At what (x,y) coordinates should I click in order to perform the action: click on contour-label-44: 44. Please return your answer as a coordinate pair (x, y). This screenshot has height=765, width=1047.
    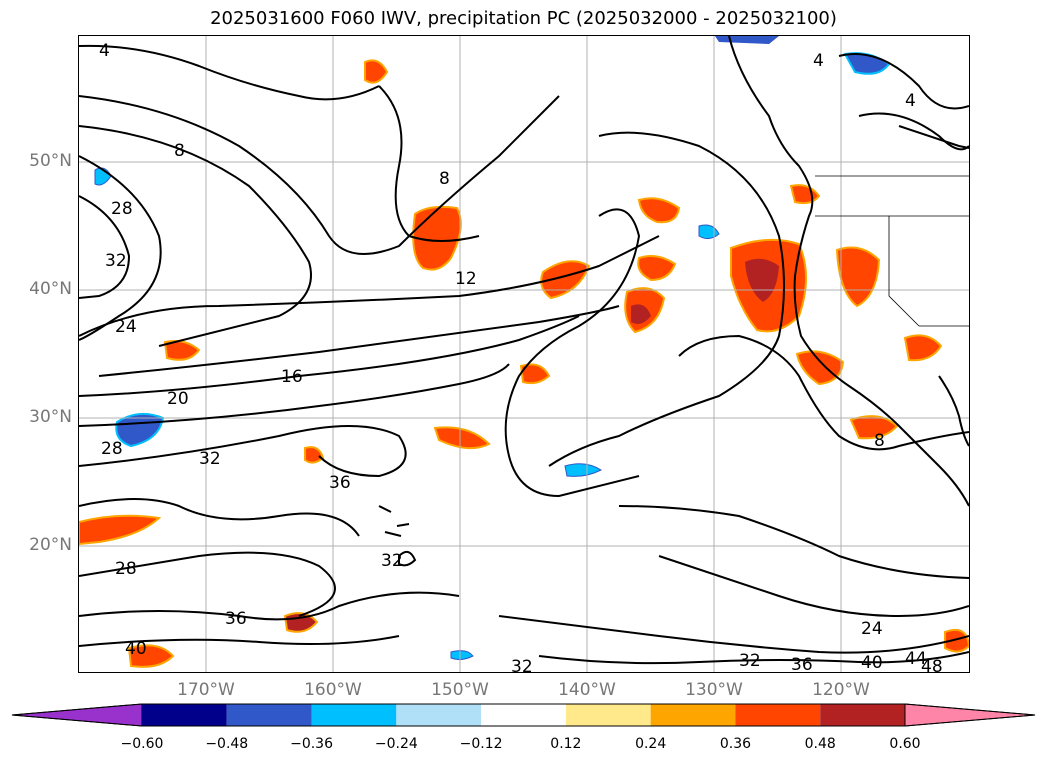
    Looking at the image, I should click on (916, 659).